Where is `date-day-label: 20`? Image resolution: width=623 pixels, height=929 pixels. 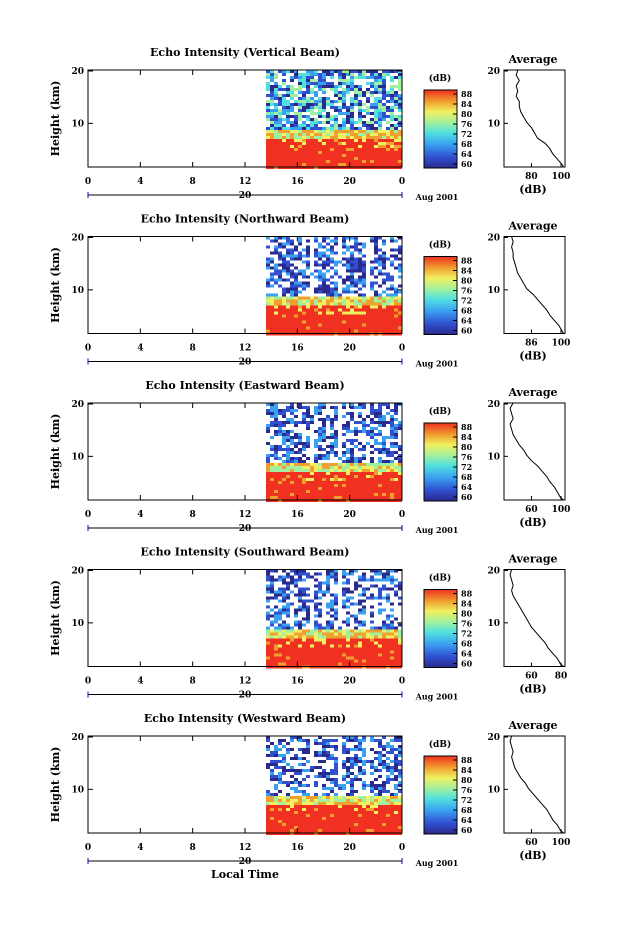
date-day-label: 20 is located at coordinates (245, 862).